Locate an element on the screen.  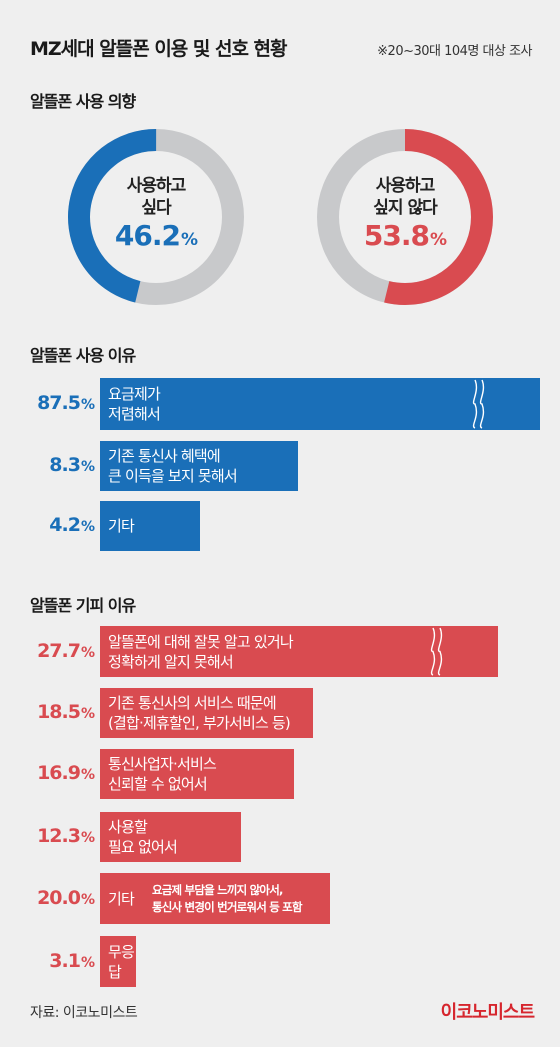
survey-note: ※20~30대 104명 대상 조사 is located at coordinates (454, 51).